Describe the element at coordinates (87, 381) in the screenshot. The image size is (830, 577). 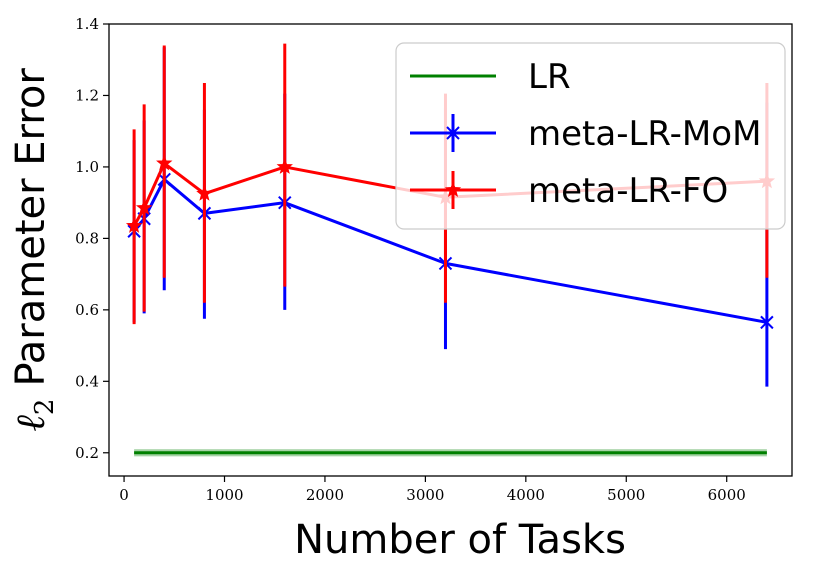
I see `y-tick-label: 0.4` at that location.